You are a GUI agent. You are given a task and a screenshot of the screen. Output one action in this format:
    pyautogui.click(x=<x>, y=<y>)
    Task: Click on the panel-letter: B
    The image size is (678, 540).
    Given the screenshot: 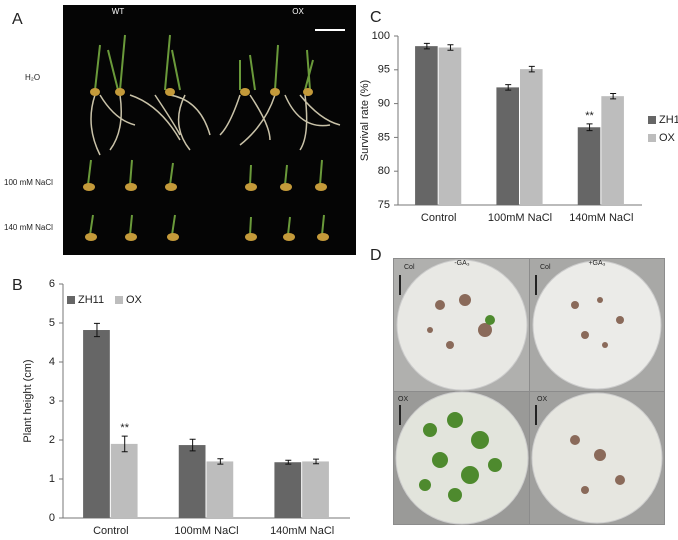 What is the action you would take?
    pyautogui.click(x=17, y=285)
    